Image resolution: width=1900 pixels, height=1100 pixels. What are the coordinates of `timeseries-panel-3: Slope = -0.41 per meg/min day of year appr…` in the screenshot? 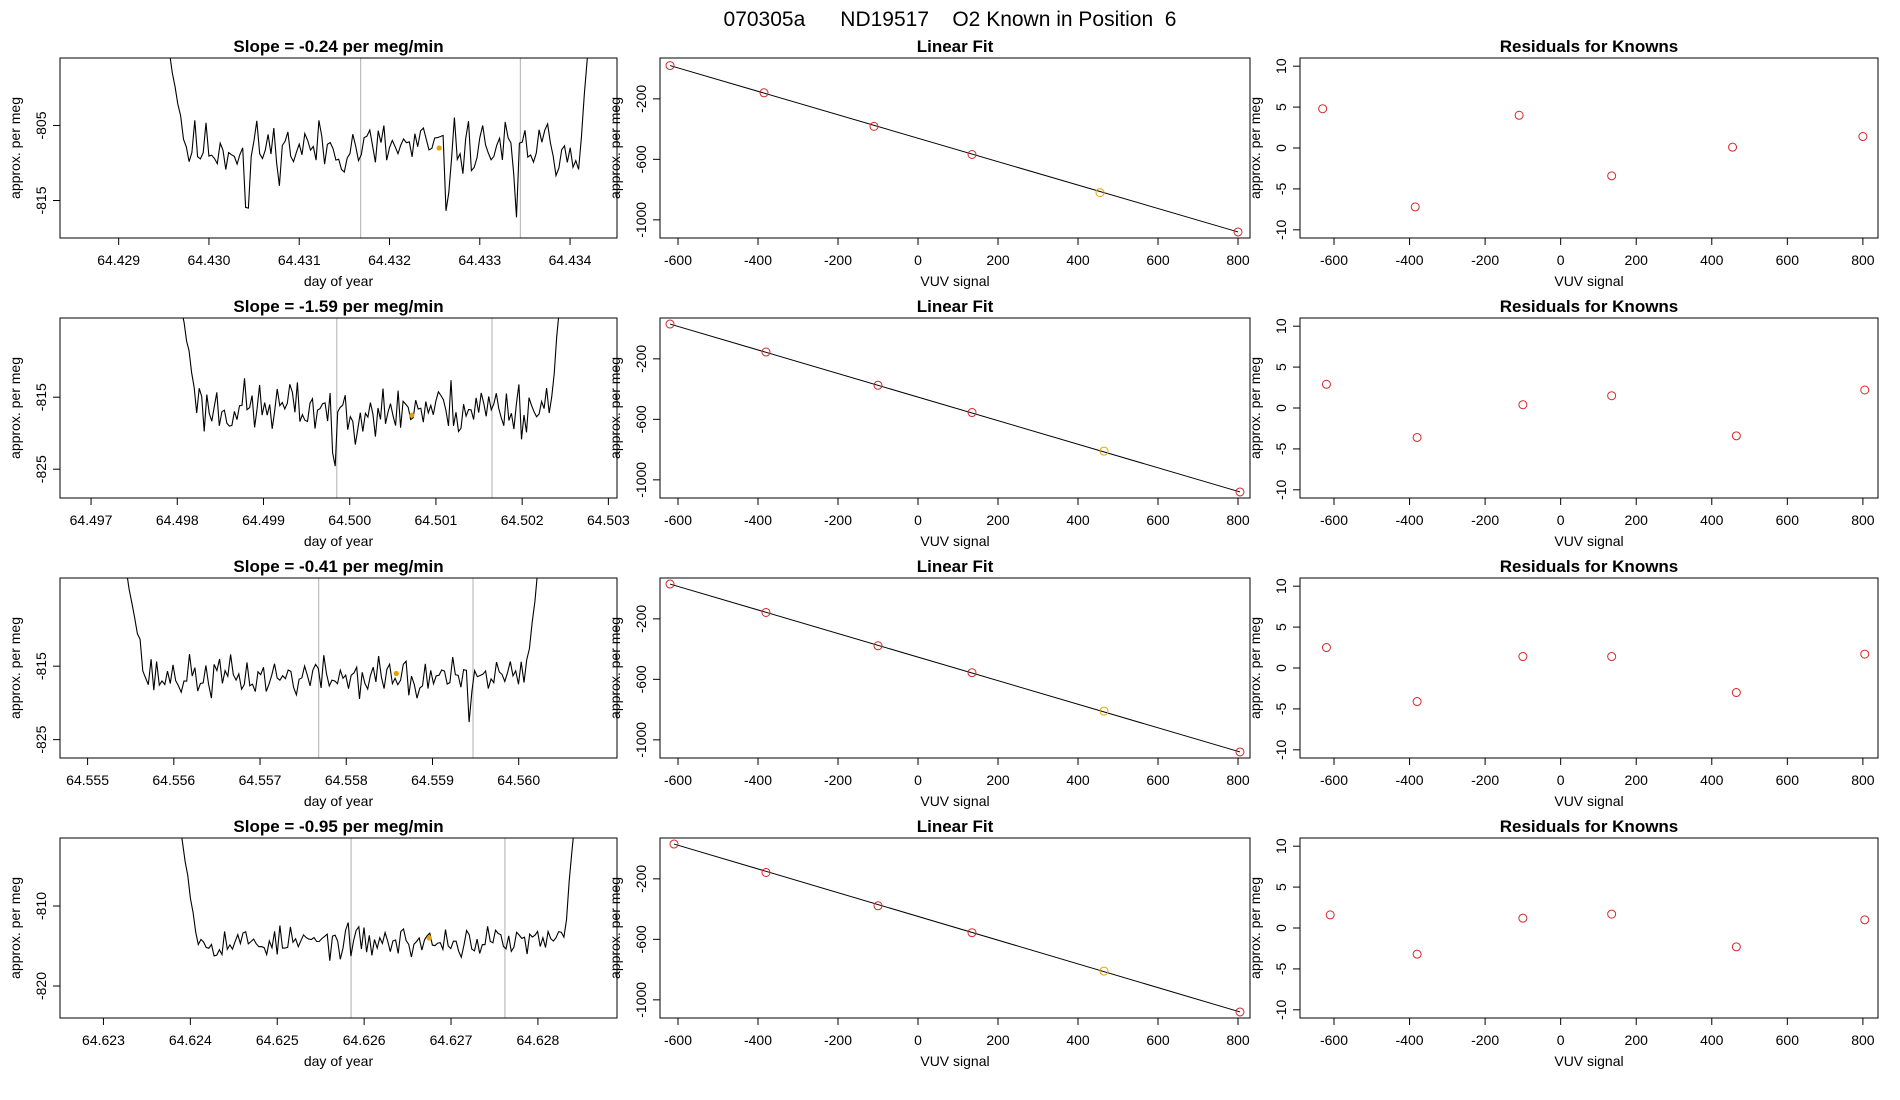 It's located at (312, 683).